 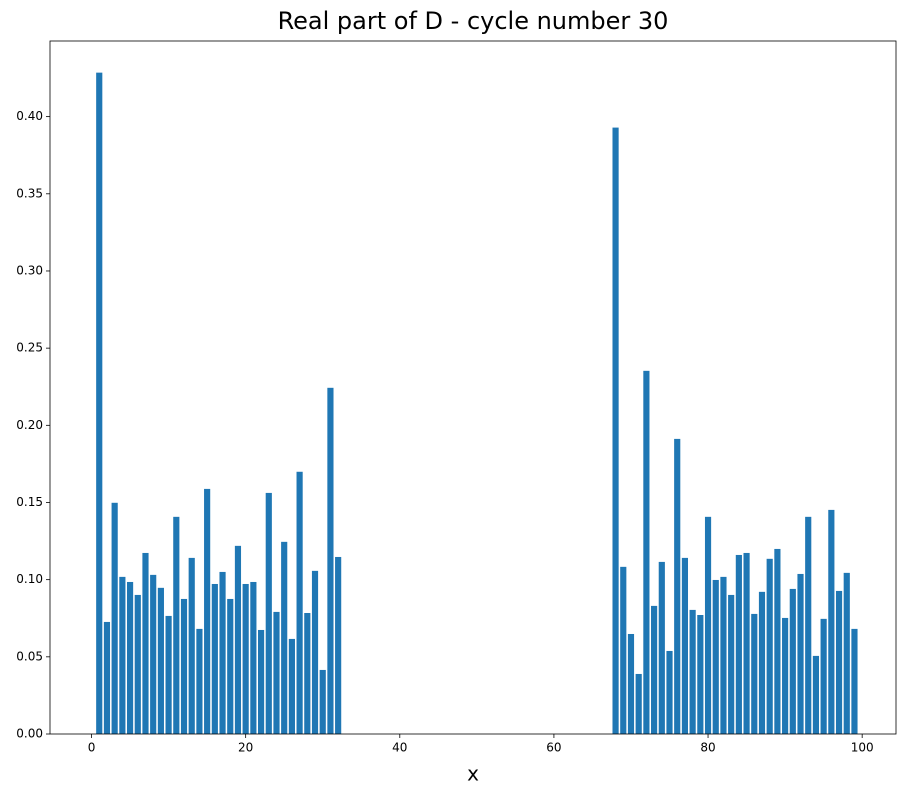 What do you see at coordinates (553, 748) in the screenshot?
I see `x-tick-label: 60` at bounding box center [553, 748].